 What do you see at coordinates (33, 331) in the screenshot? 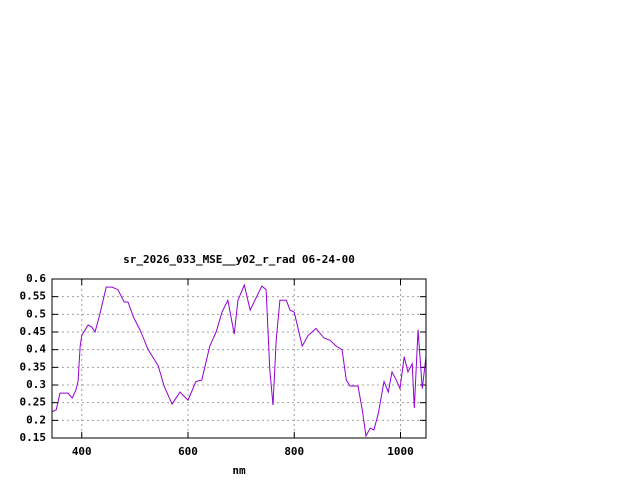
I see `y-tick-label: 0.45` at bounding box center [33, 331].